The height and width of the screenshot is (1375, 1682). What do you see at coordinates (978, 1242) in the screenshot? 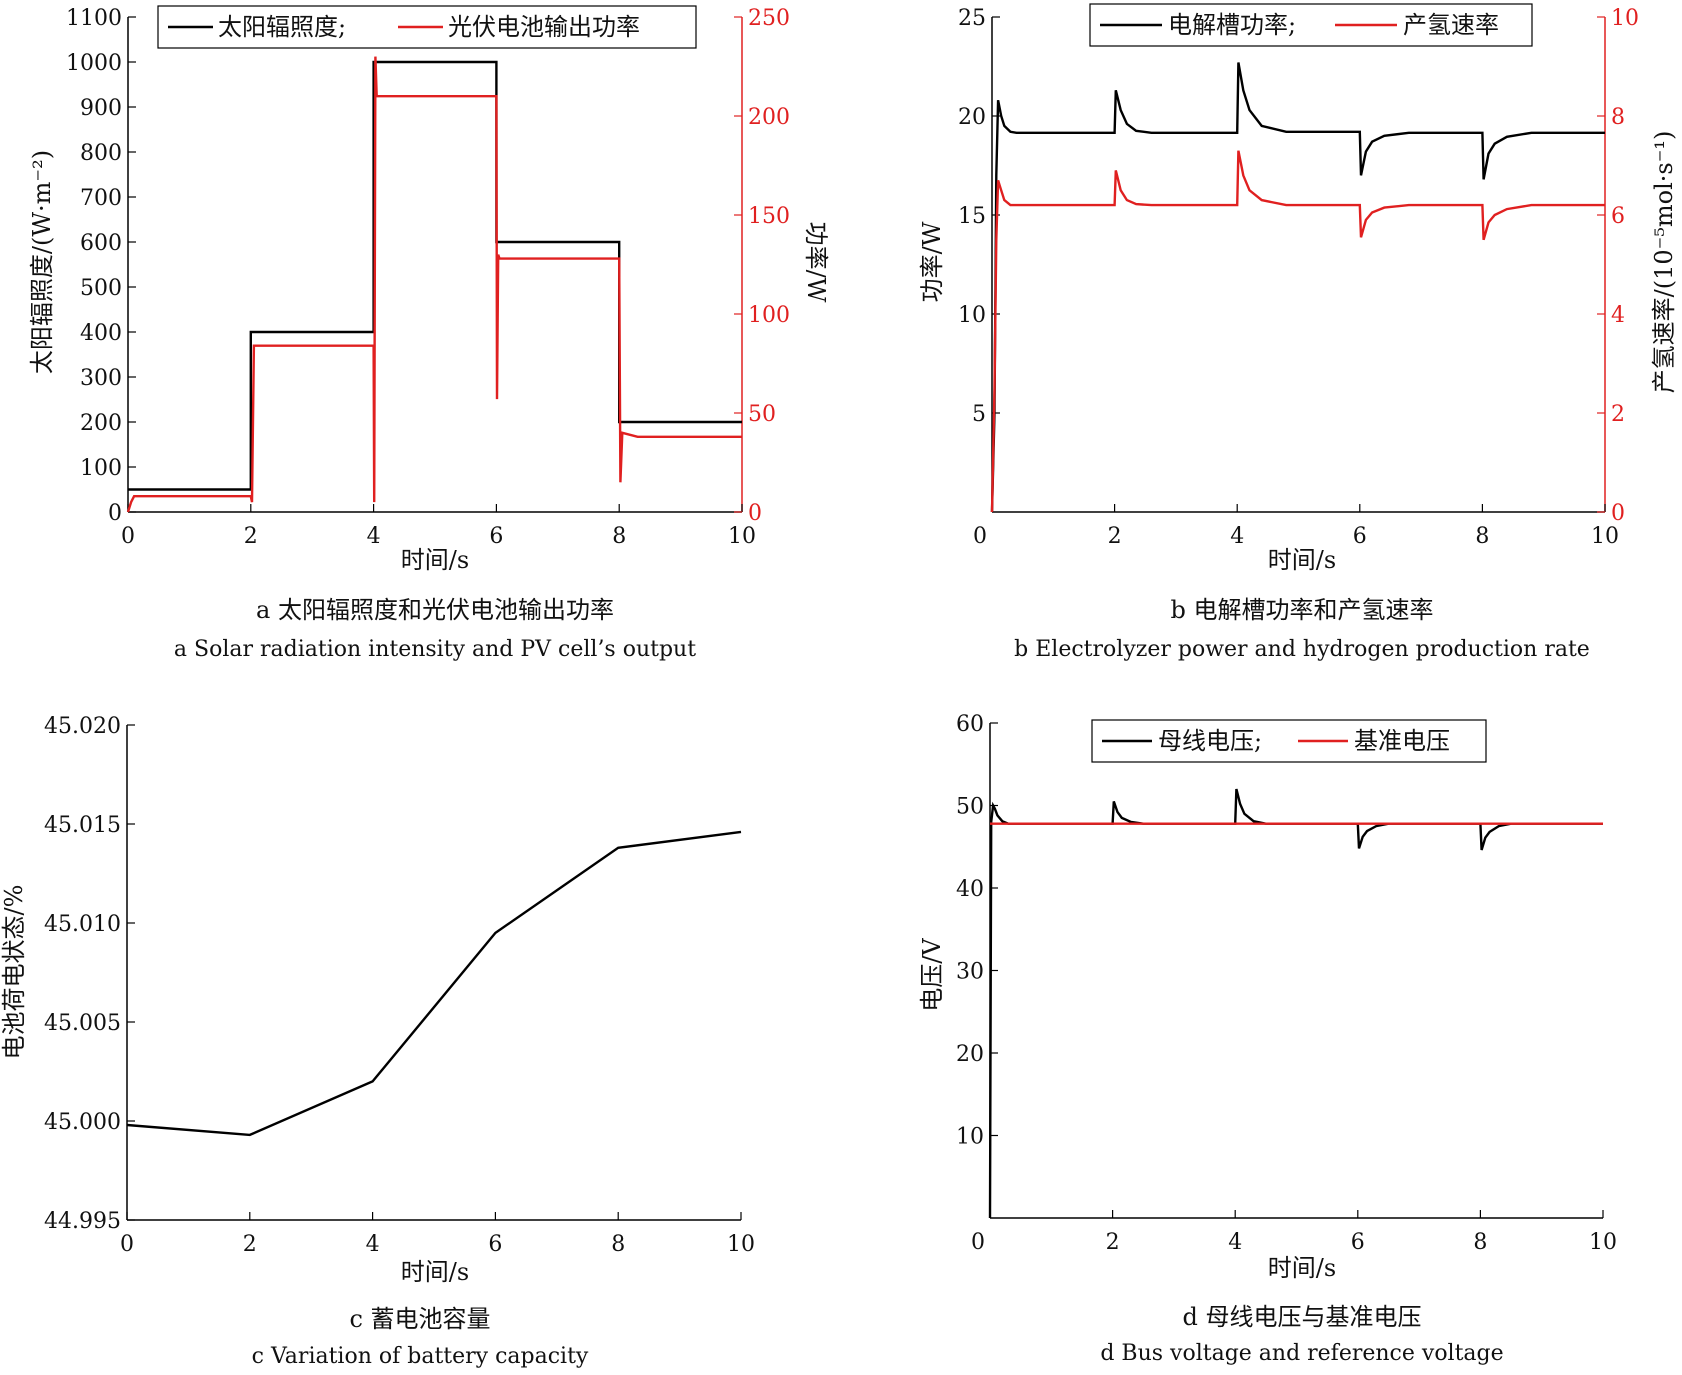
I see `panel-d-xtick-label: 0` at bounding box center [978, 1242].